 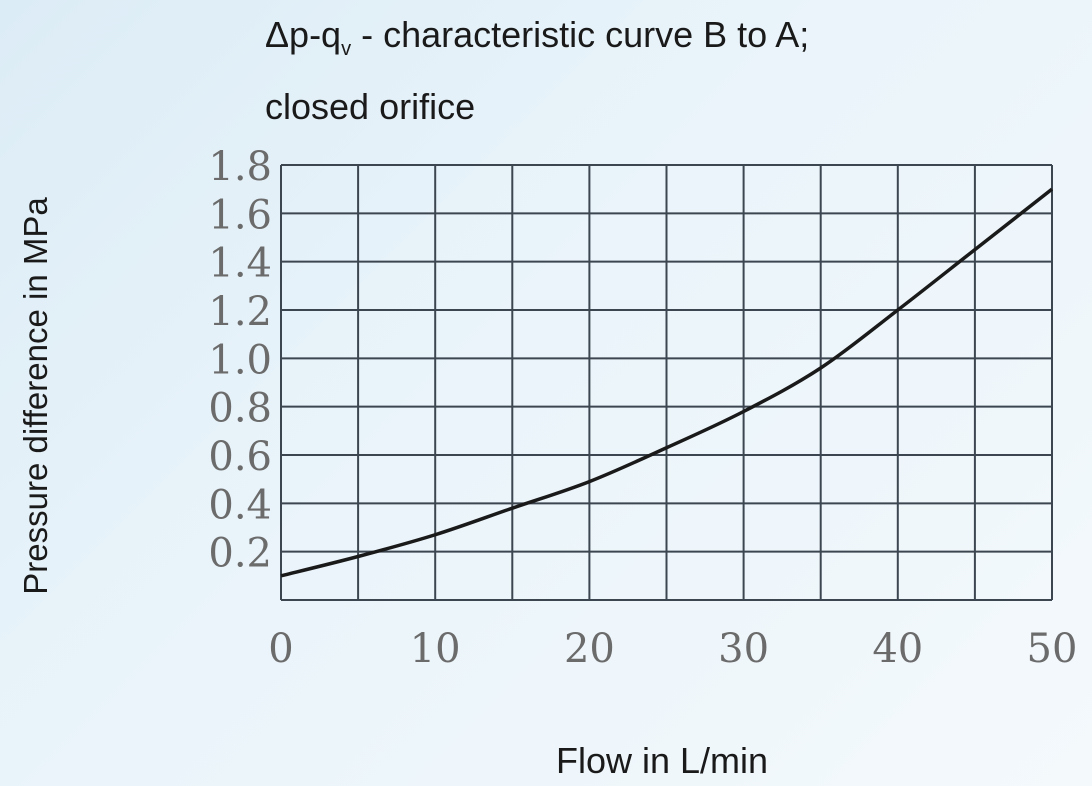 I want to click on y-tick-label: 0.2, so click(x=240, y=554).